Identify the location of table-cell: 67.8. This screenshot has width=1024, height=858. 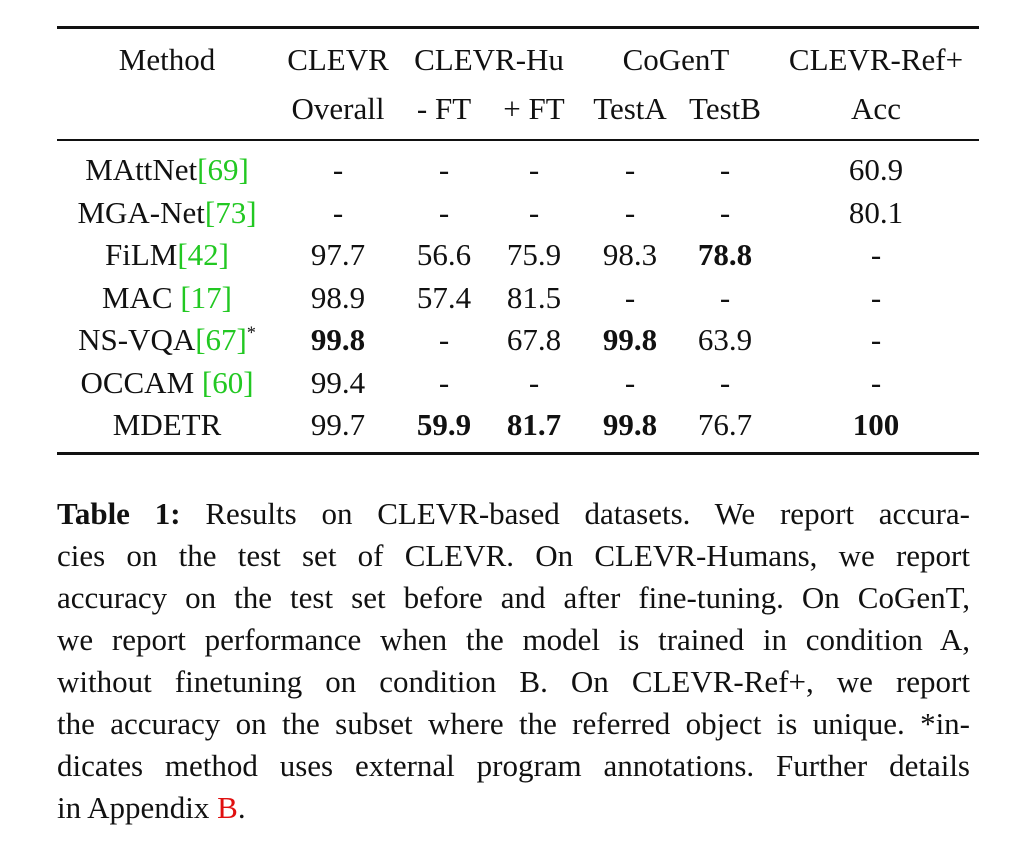
(534, 339).